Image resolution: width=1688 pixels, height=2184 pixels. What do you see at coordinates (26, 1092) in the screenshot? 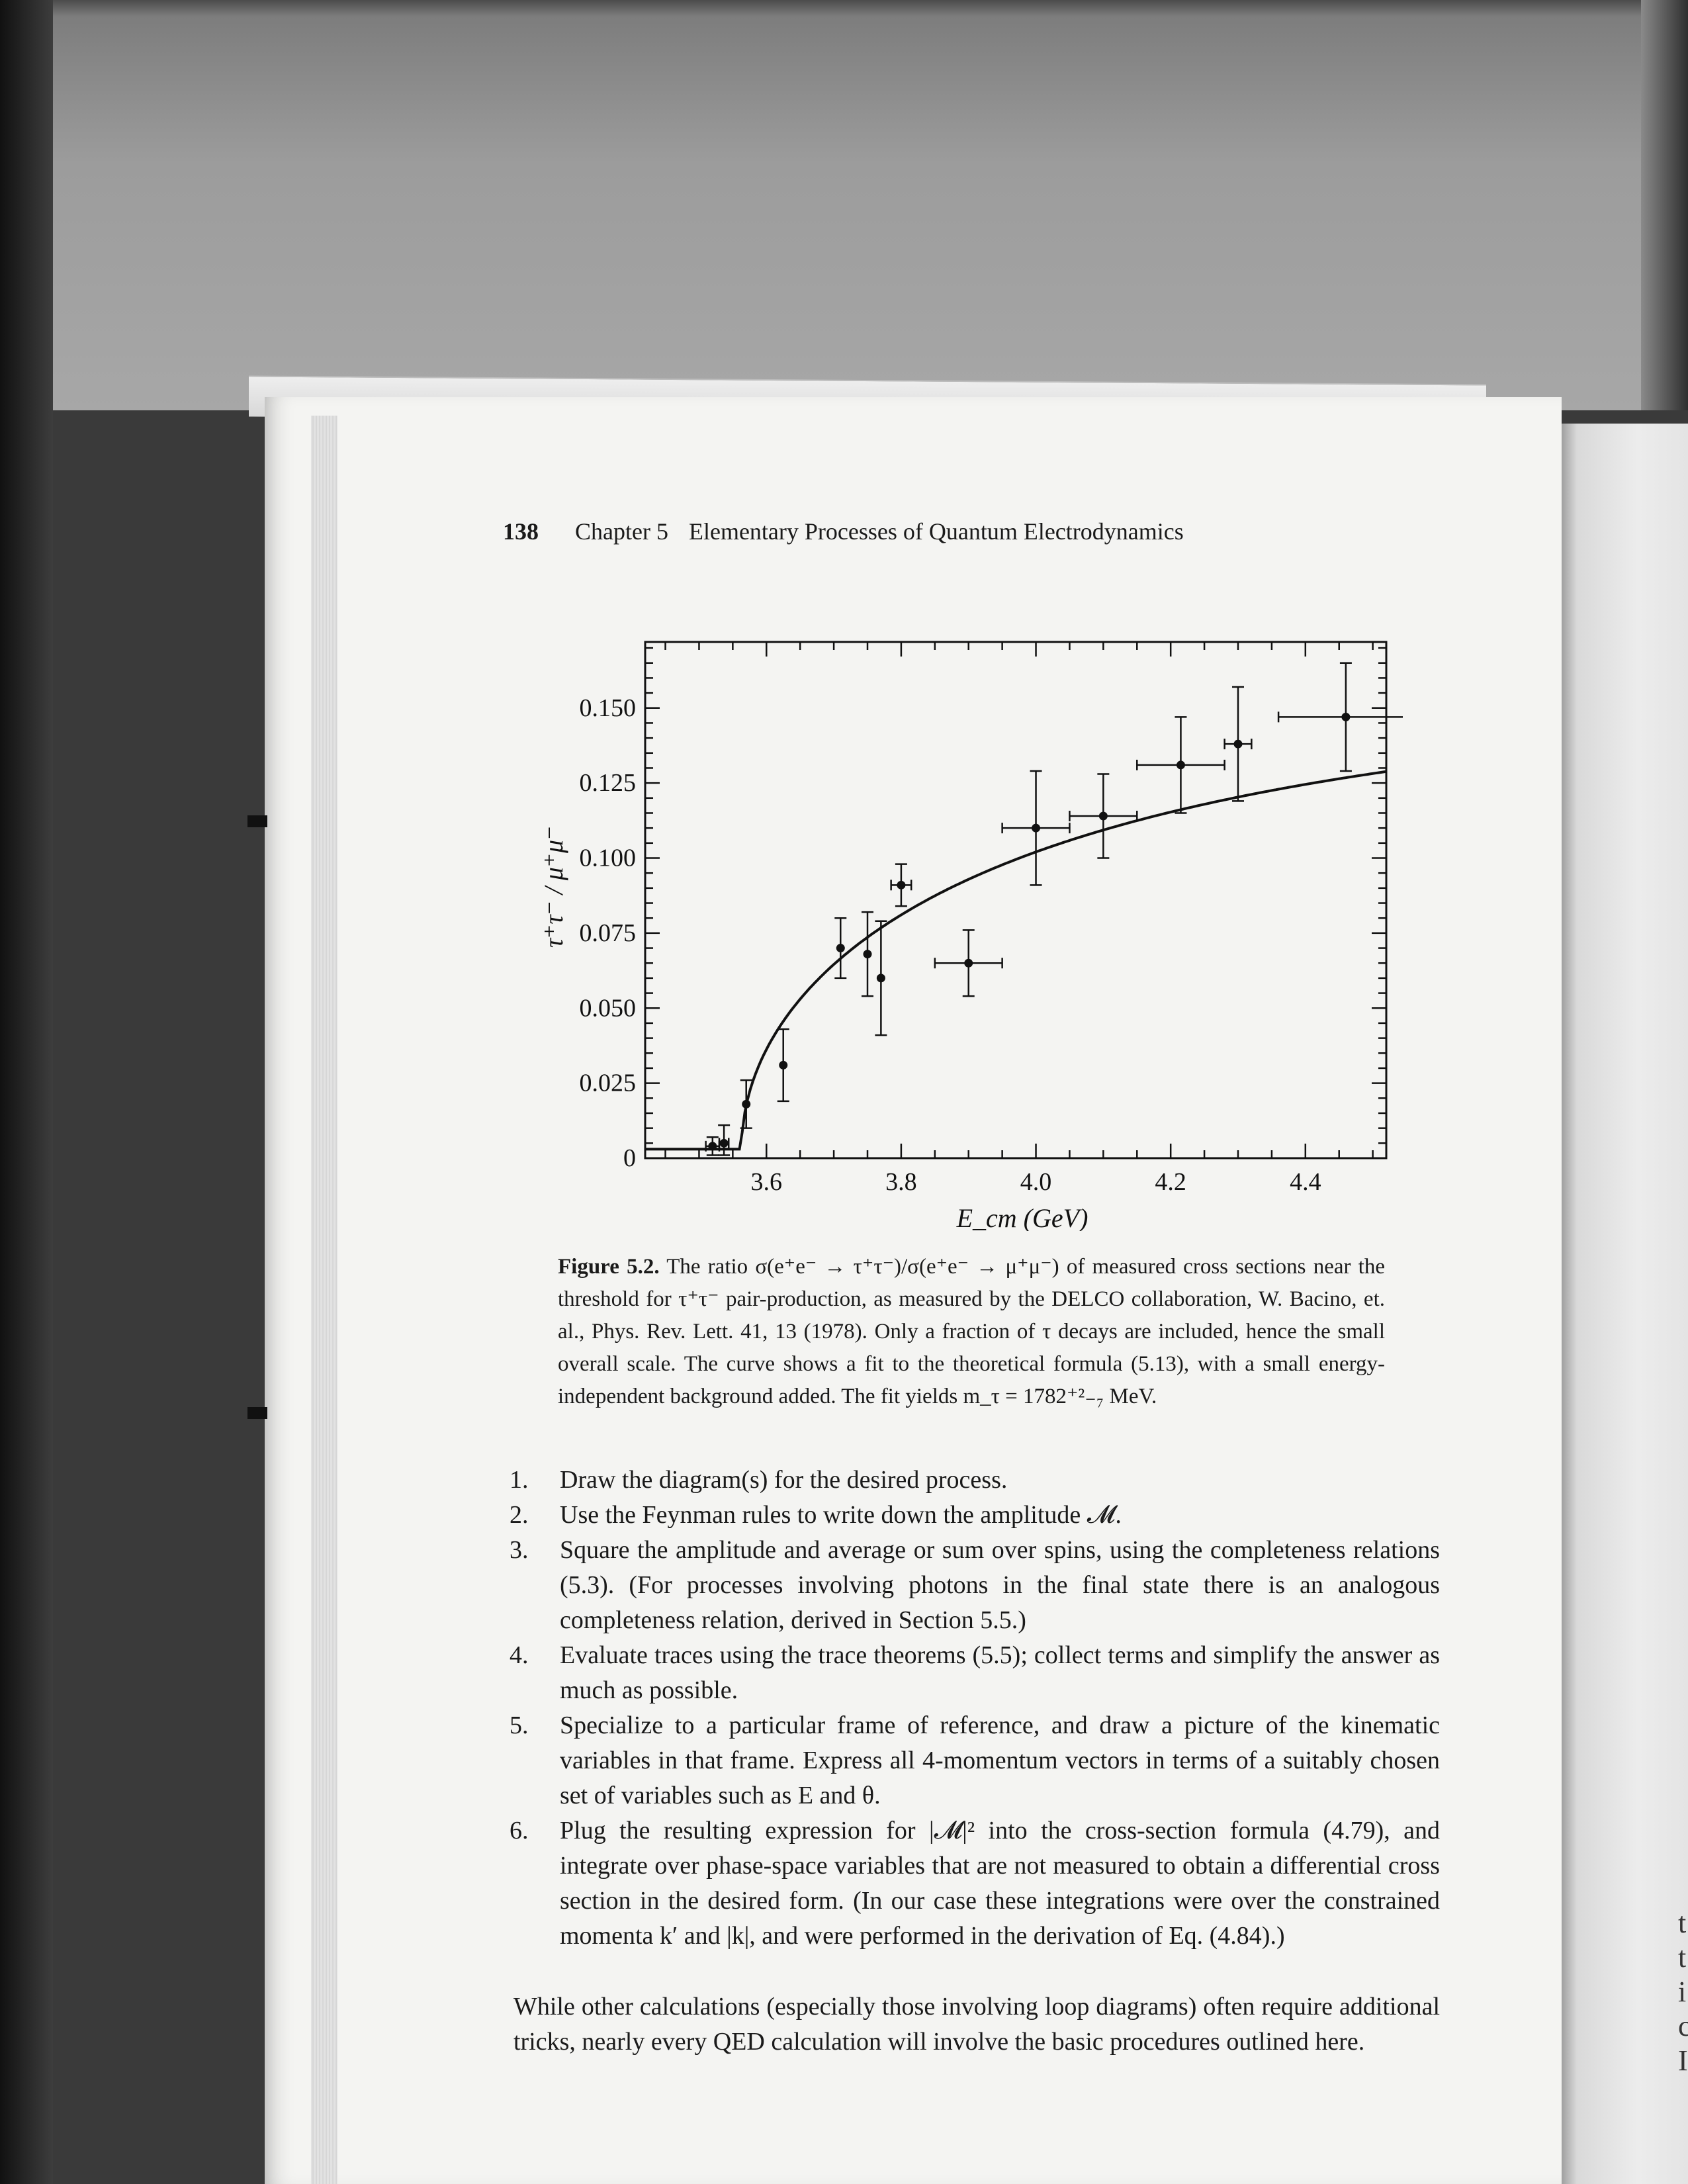
I see `scan-left-shadow` at bounding box center [26, 1092].